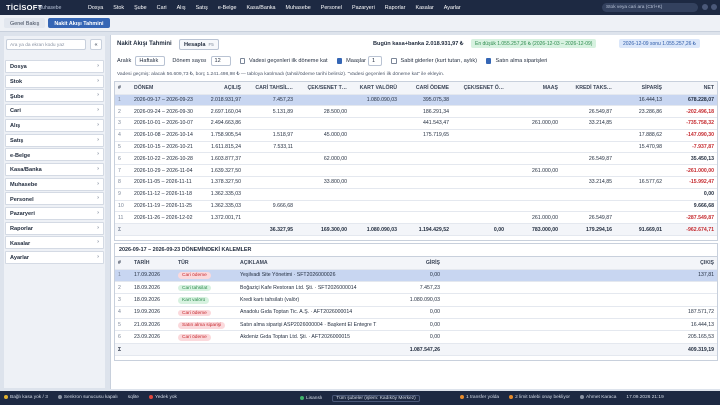 The height and width of the screenshot is (405, 720). Describe the element at coordinates (54, 96) in the screenshot. I see `sidebar-item: Şube` at that location.